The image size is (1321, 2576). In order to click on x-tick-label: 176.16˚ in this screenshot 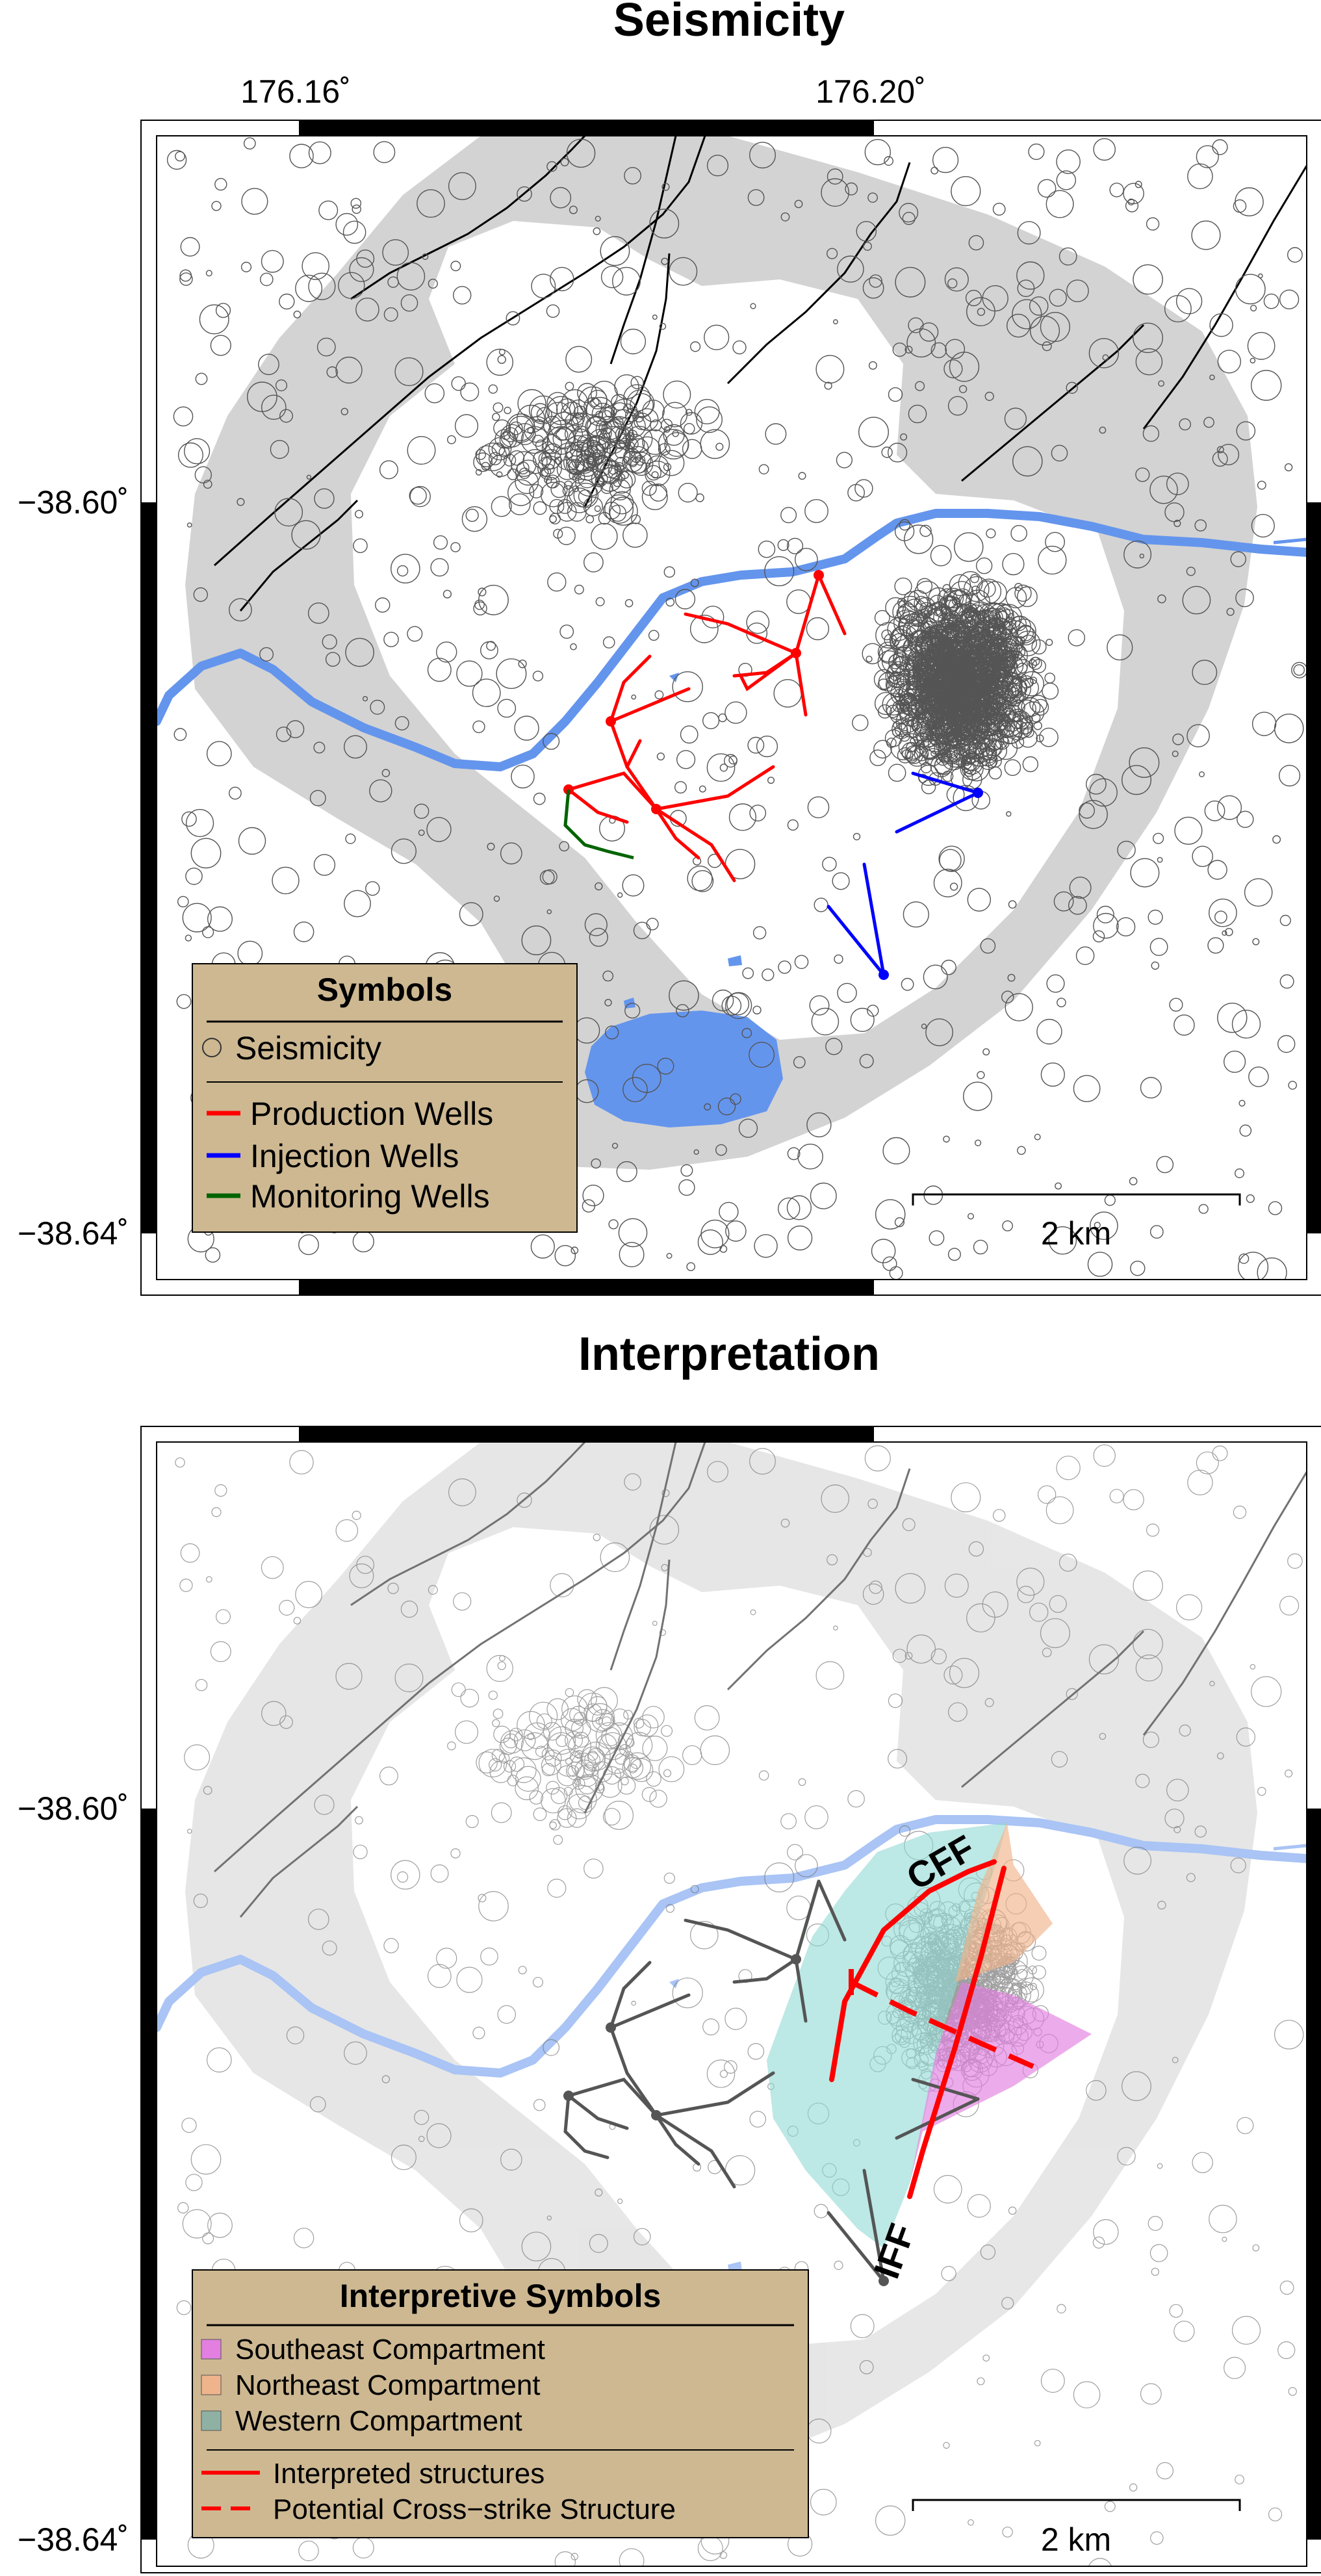, I will do `click(295, 91)`.